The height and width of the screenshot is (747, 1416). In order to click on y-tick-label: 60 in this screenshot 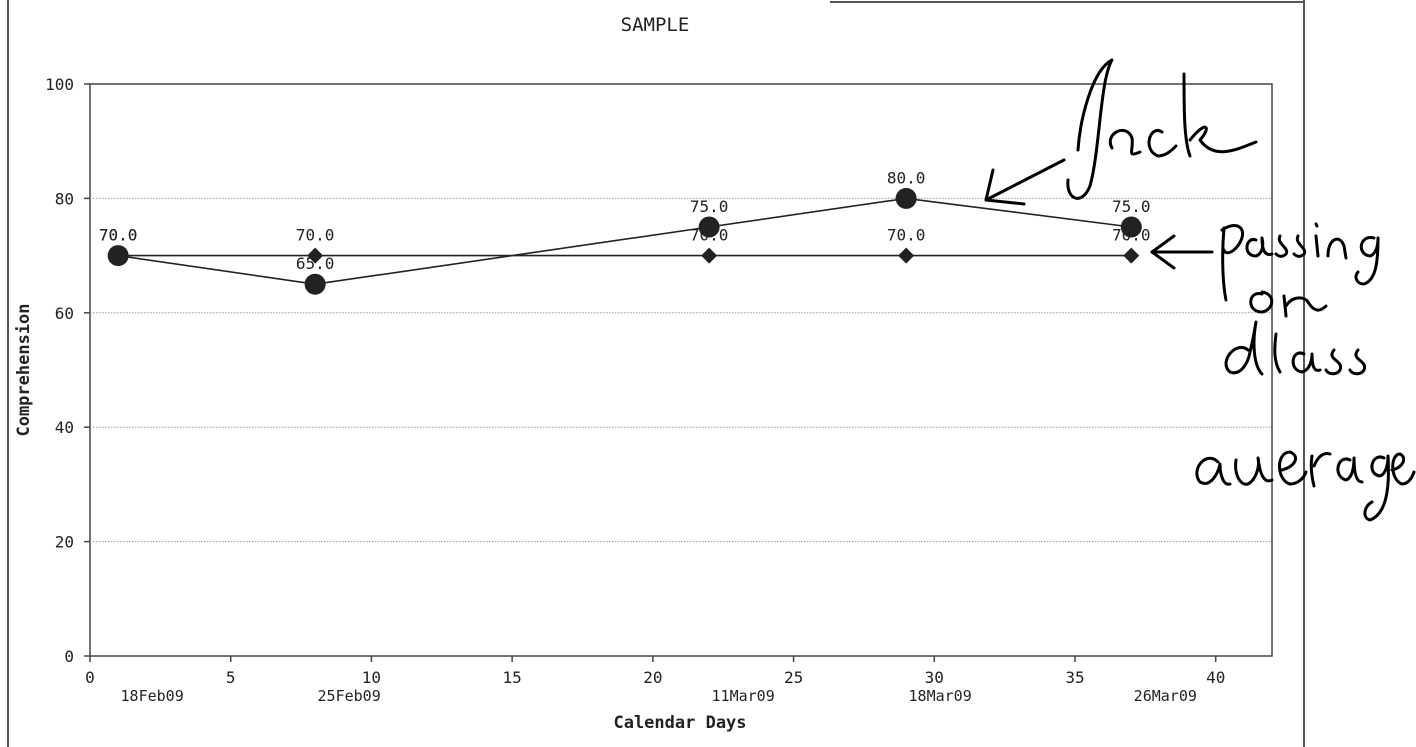, I will do `click(64, 313)`.